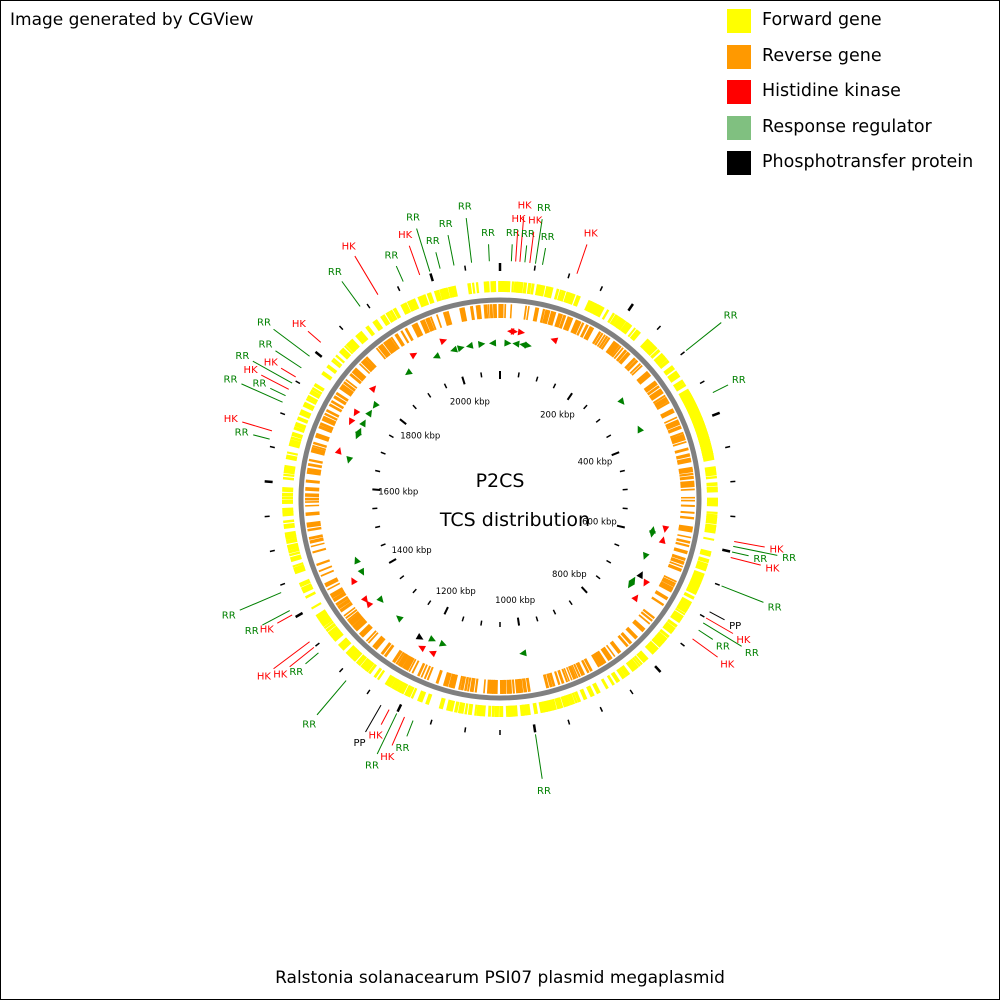  What do you see at coordinates (847, 126) in the screenshot?
I see `legend-label-response-regulator: Response regulator` at bounding box center [847, 126].